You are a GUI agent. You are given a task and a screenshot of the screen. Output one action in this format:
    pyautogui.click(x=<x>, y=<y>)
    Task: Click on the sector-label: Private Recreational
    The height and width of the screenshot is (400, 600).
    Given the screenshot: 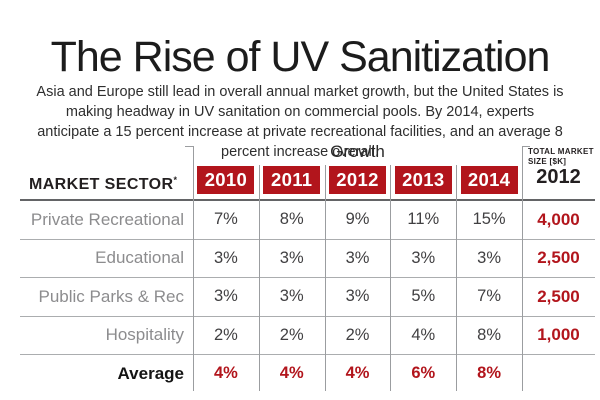 What is the action you would take?
    pyautogui.click(x=107, y=219)
    